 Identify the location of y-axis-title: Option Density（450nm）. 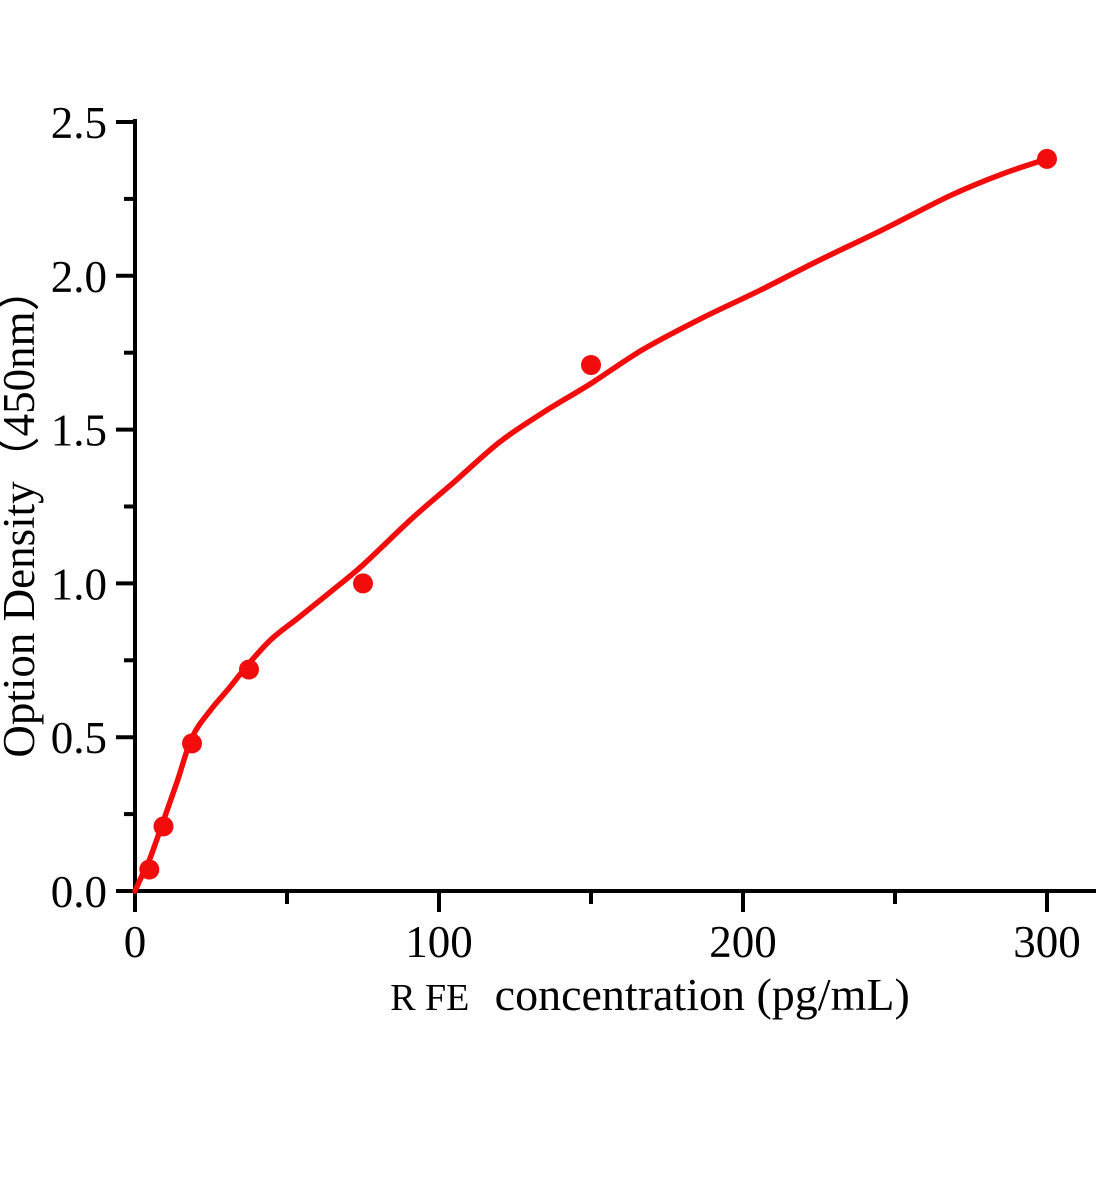
(22, 511).